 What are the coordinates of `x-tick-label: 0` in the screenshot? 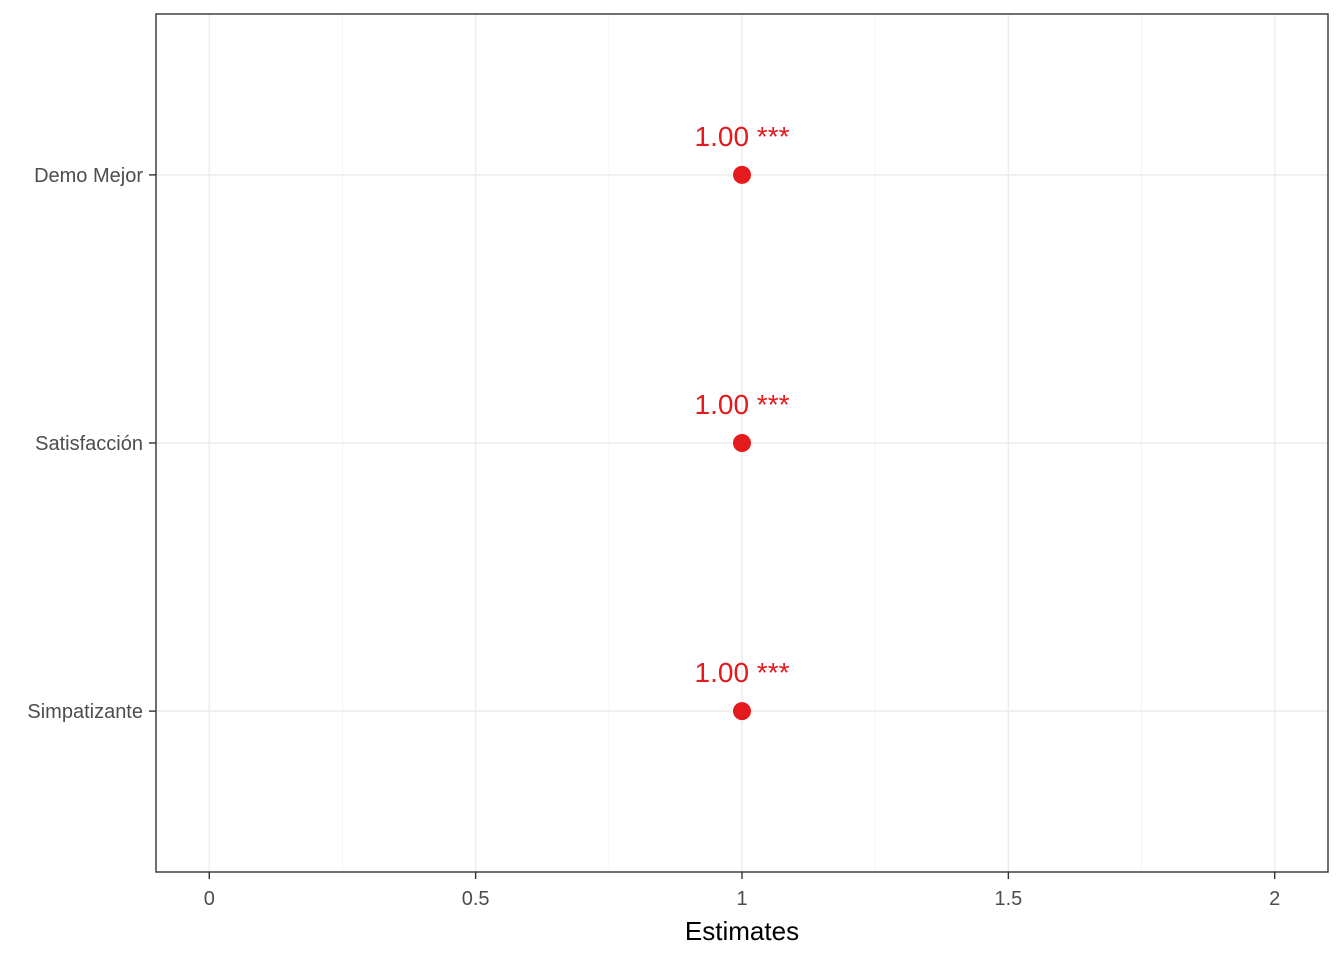 It's located at (209, 899).